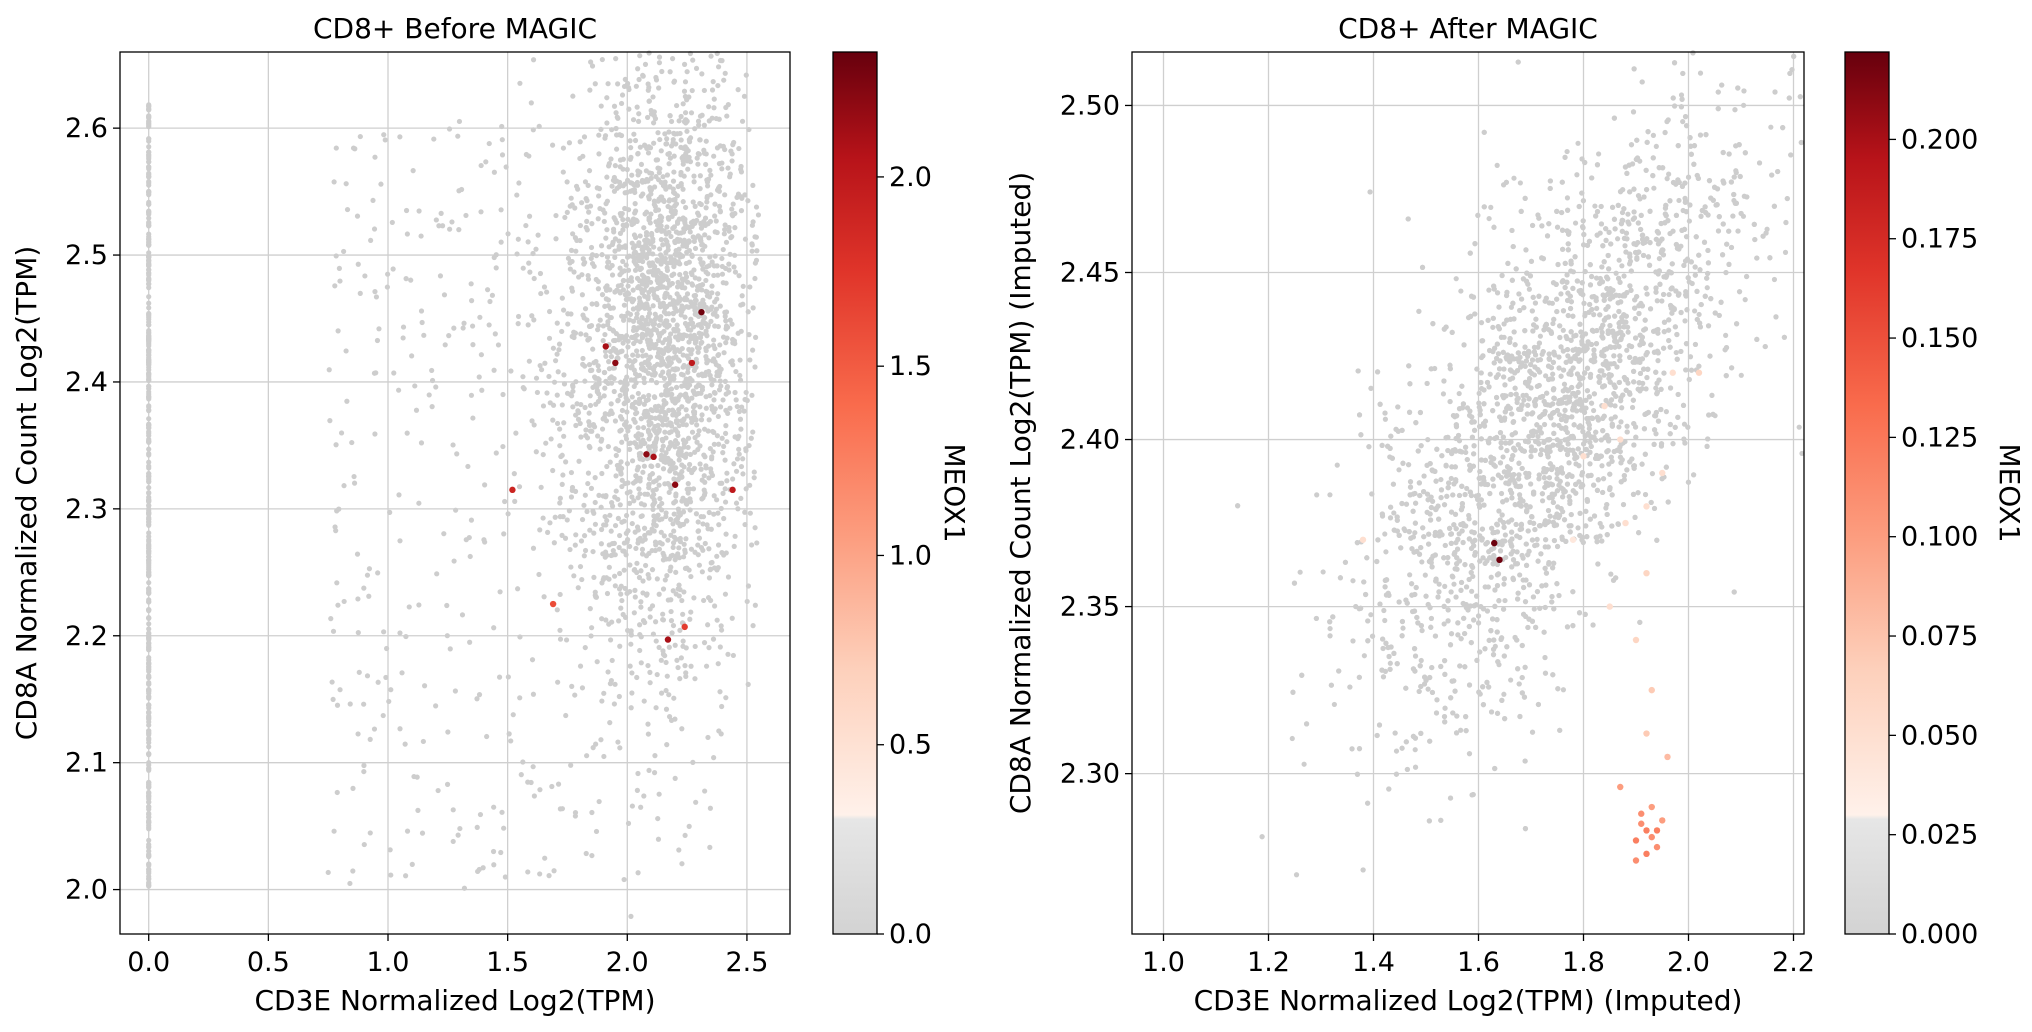 This screenshot has height=1032, width=2032. Describe the element at coordinates (86, 509) in the screenshot. I see `y-tick-label: 2.3` at that location.